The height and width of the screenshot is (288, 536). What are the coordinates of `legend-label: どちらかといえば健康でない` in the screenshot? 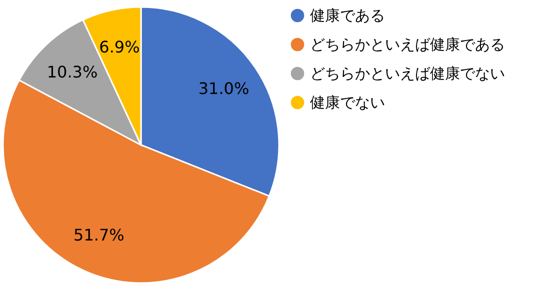 It's located at (407, 73).